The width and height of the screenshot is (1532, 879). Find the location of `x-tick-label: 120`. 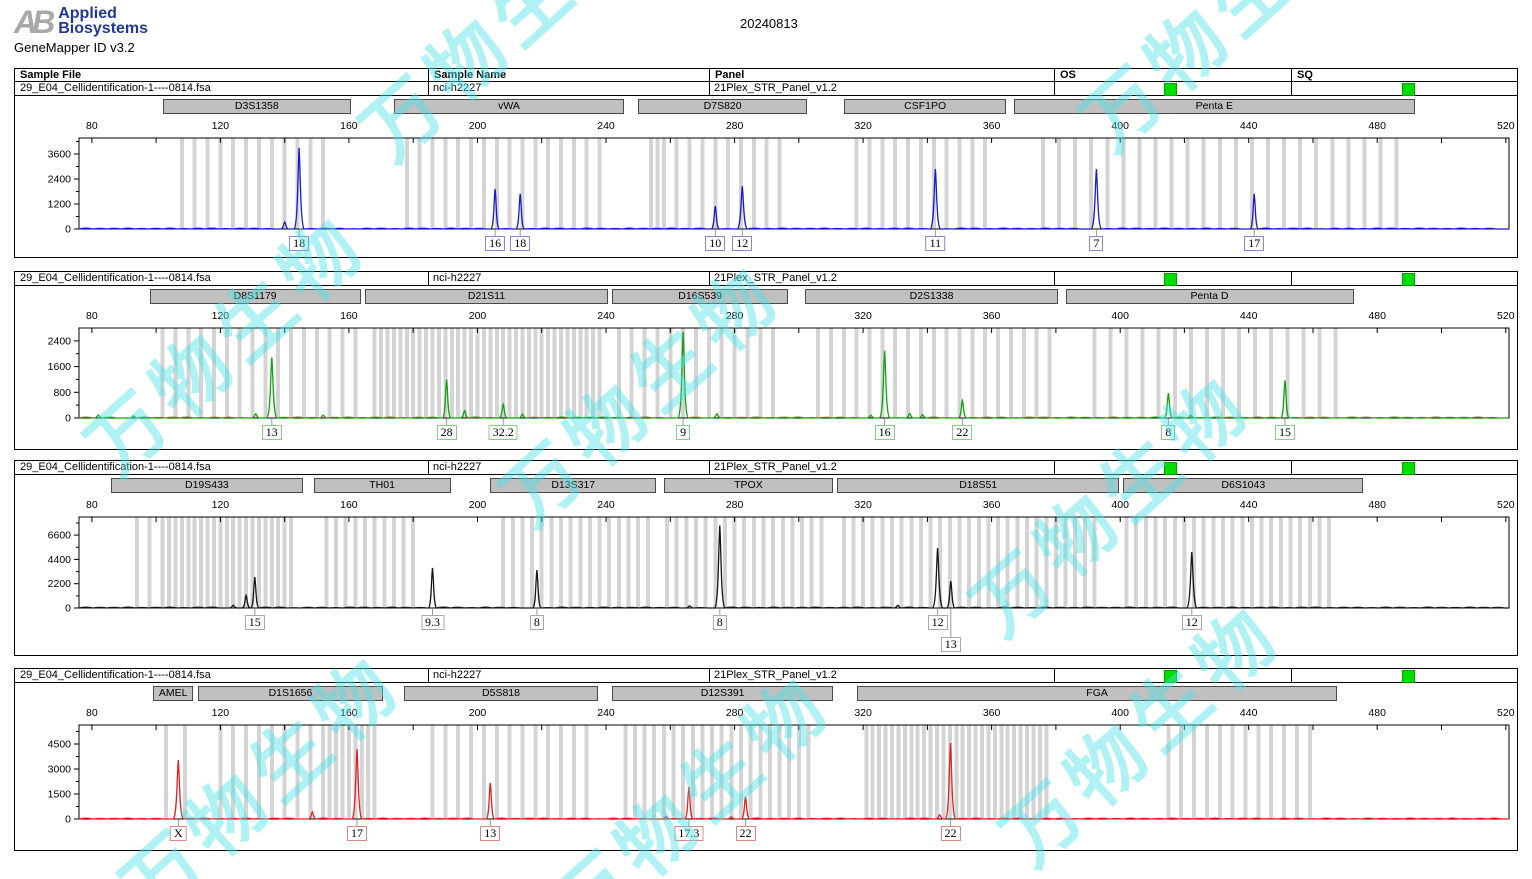

x-tick-label: 120 is located at coordinates (221, 316).